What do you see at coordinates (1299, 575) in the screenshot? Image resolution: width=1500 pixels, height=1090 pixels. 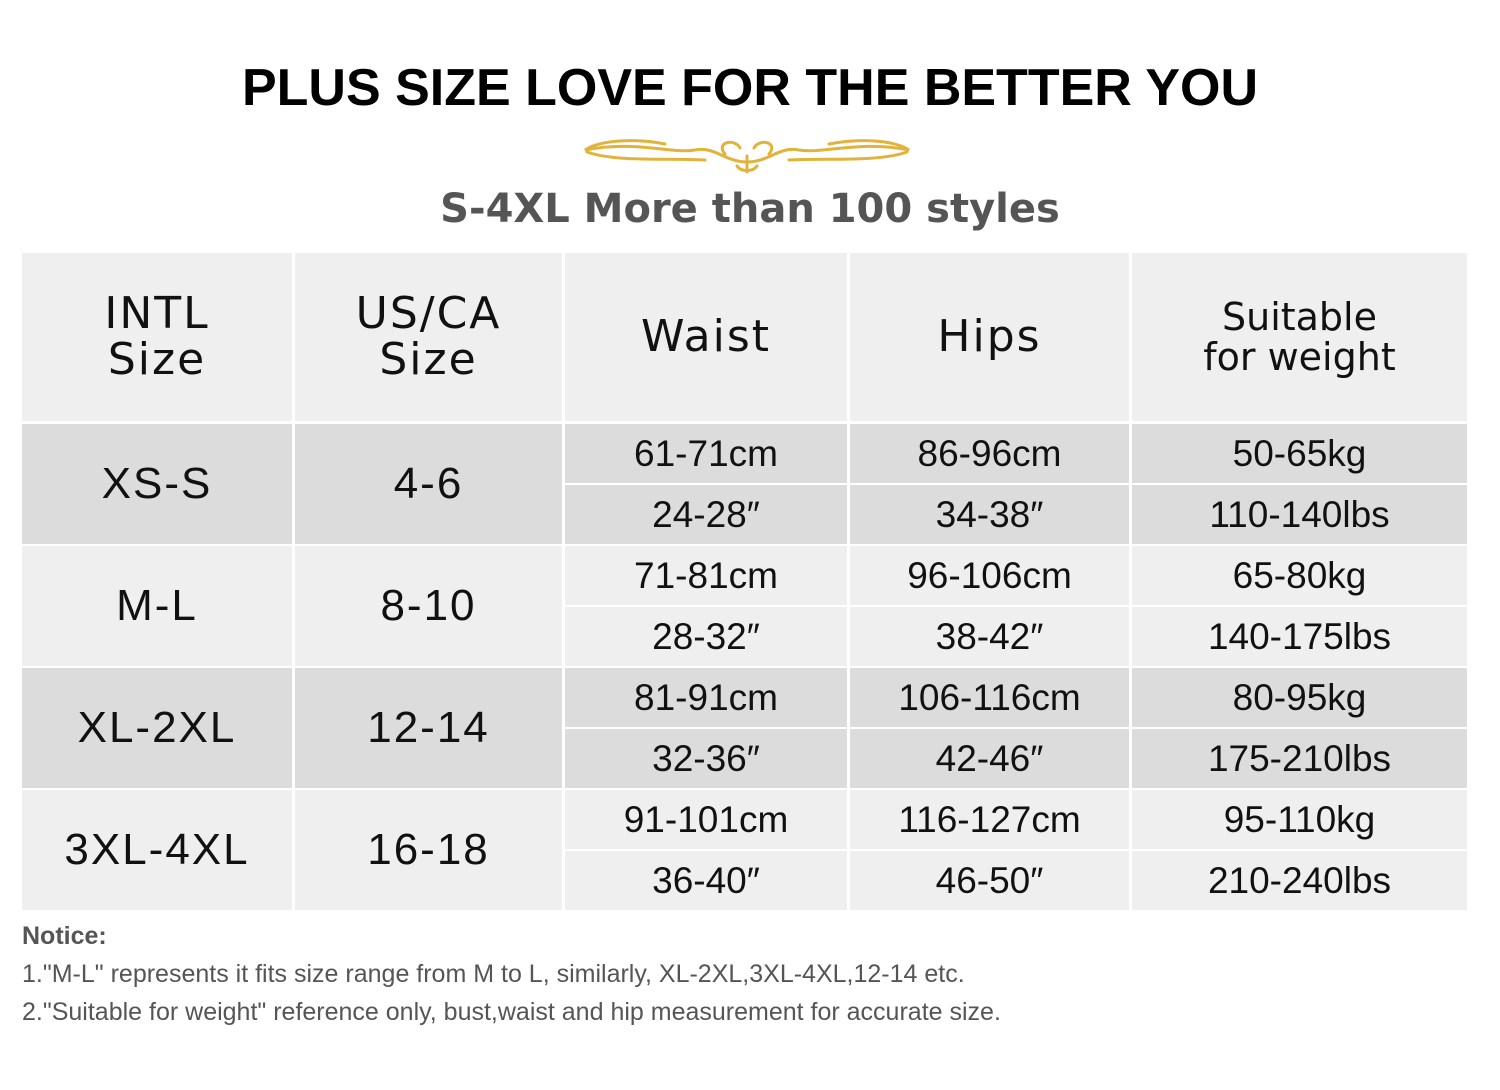 I see `weight-value: 65-80kg` at bounding box center [1299, 575].